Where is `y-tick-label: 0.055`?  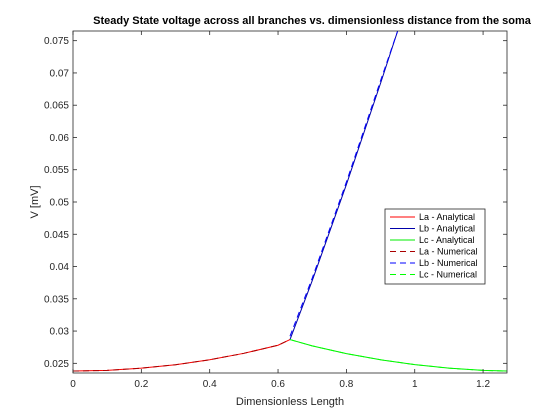
y-tick-label: 0.055 is located at coordinates (56, 170).